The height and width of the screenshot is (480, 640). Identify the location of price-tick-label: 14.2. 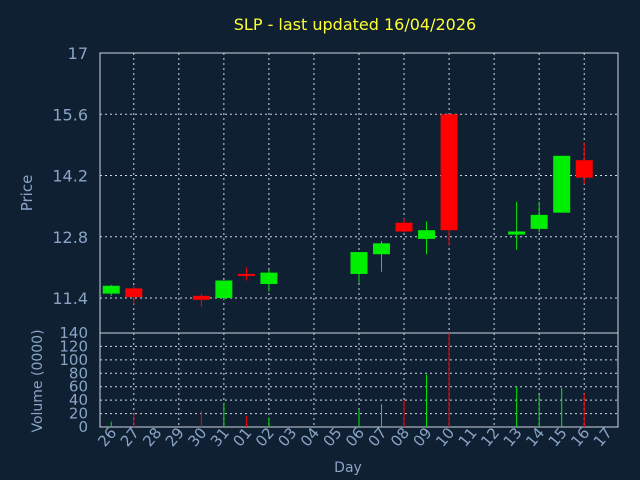
(70, 176).